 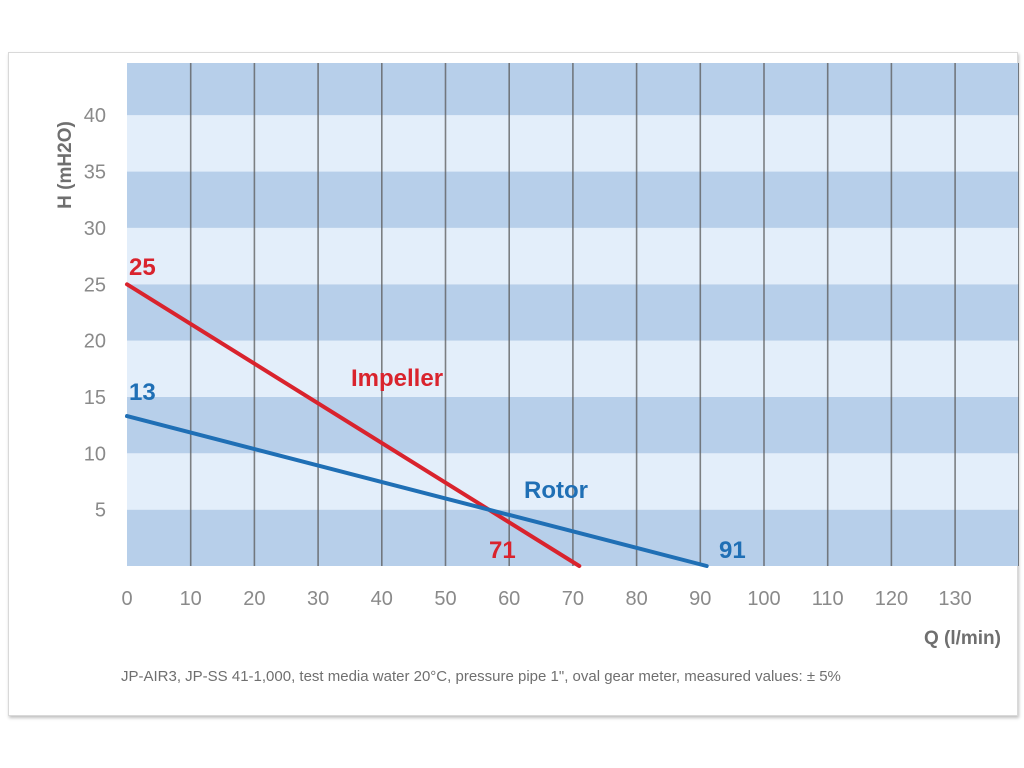 What do you see at coordinates (700, 599) in the screenshot?
I see `x-tick-label: 90` at bounding box center [700, 599].